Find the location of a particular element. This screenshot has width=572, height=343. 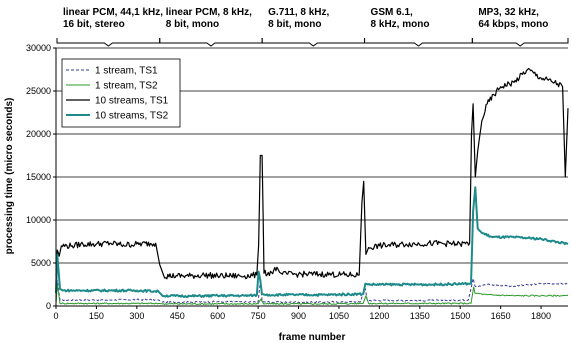

segment-label: MP3, 32 kHz, is located at coordinates (508, 12).